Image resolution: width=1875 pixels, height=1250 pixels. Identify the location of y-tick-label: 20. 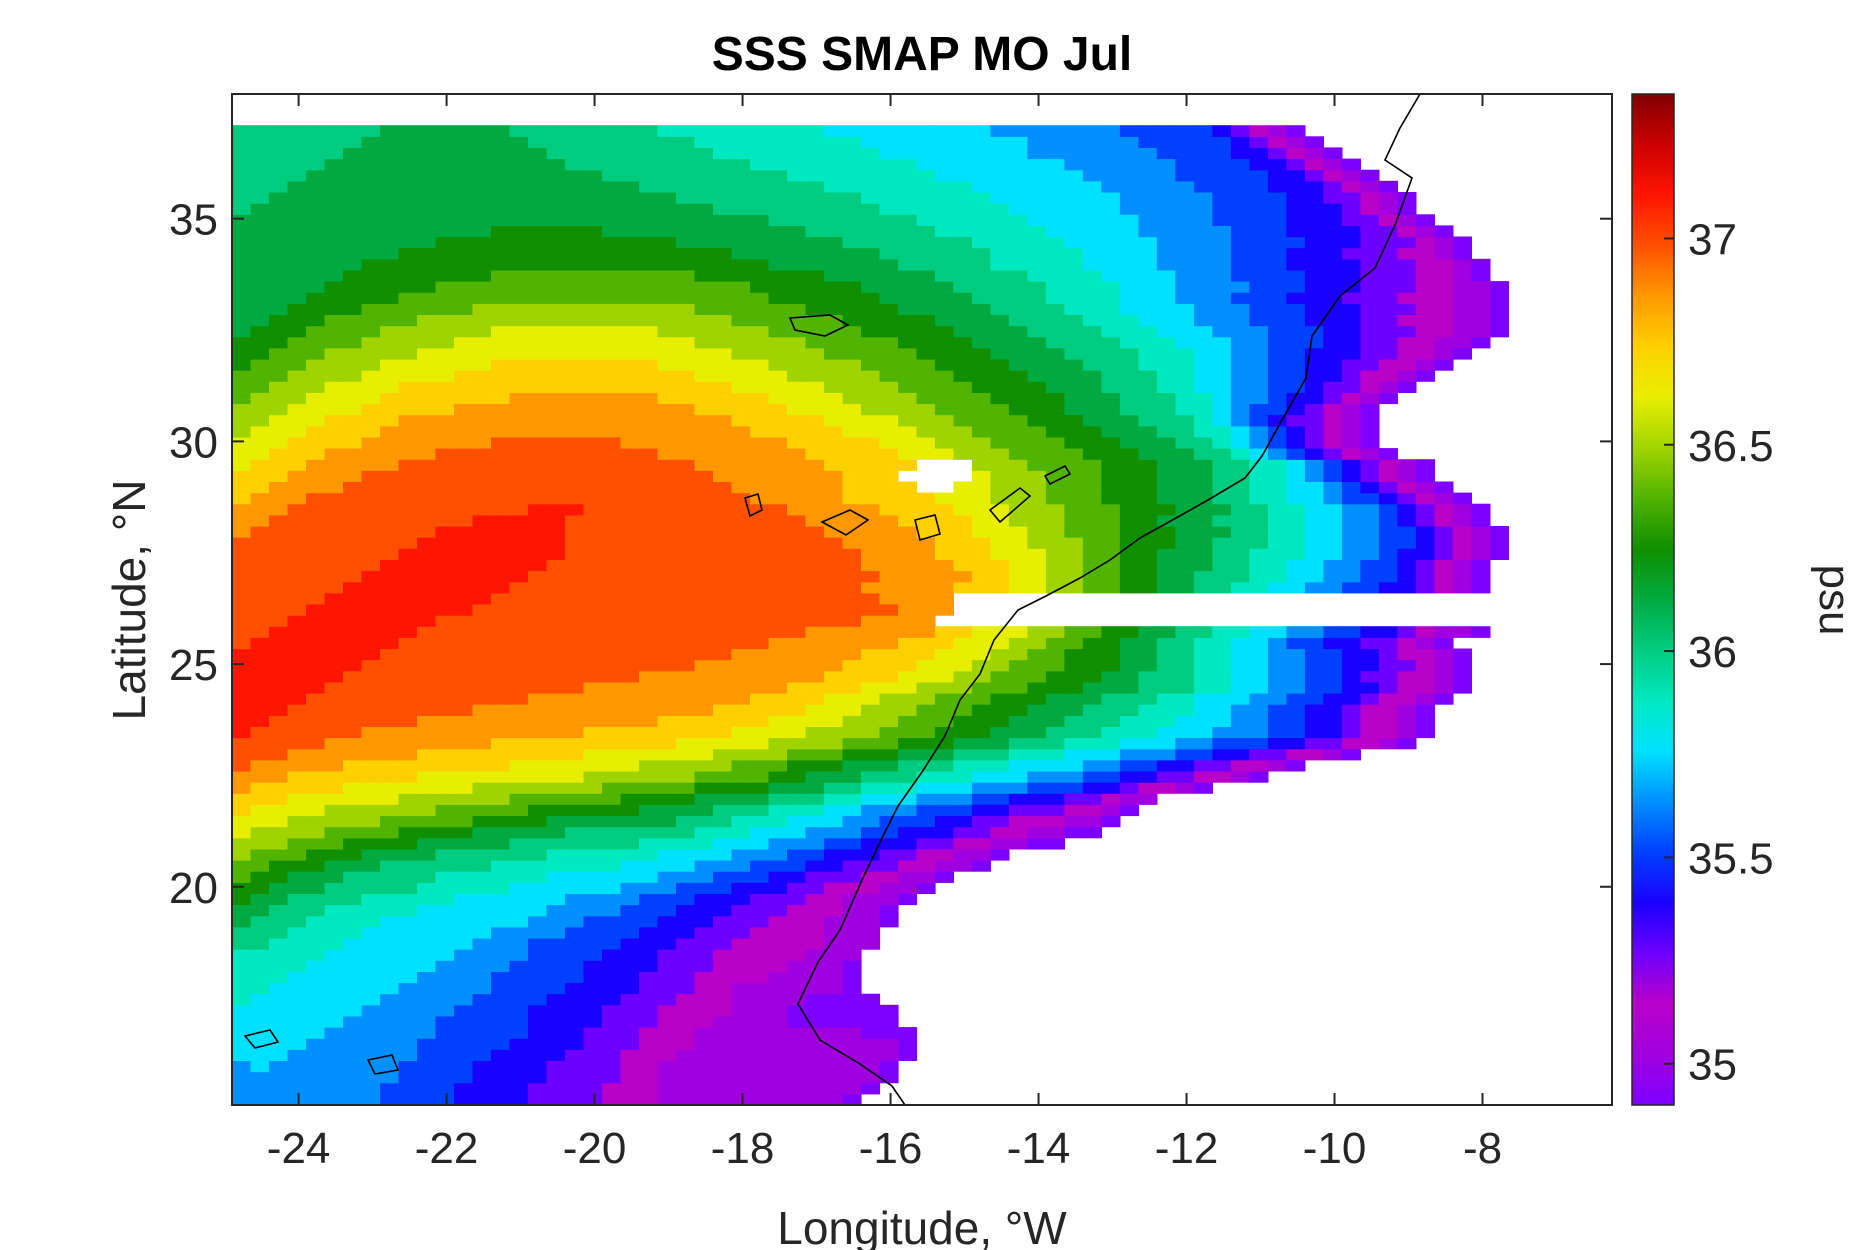
(193, 888).